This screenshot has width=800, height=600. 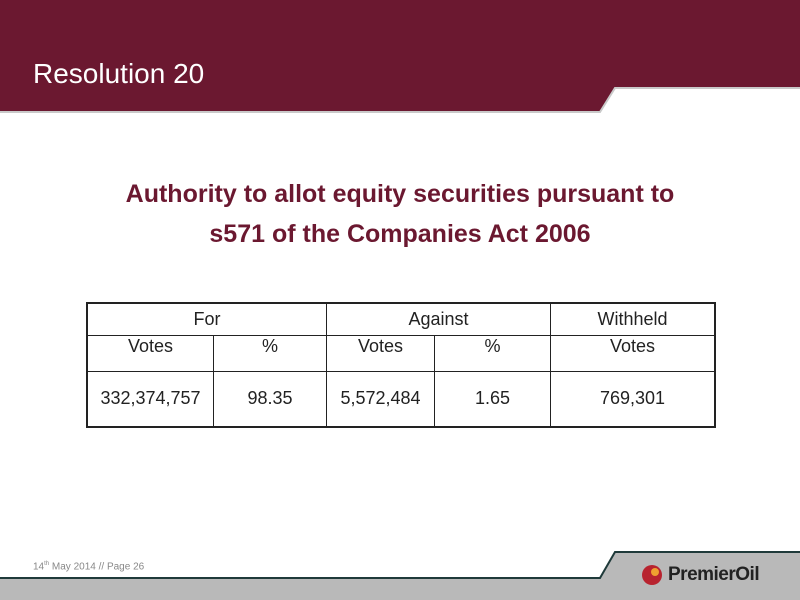 What do you see at coordinates (39, 567) in the screenshot?
I see `footer-day: 14` at bounding box center [39, 567].